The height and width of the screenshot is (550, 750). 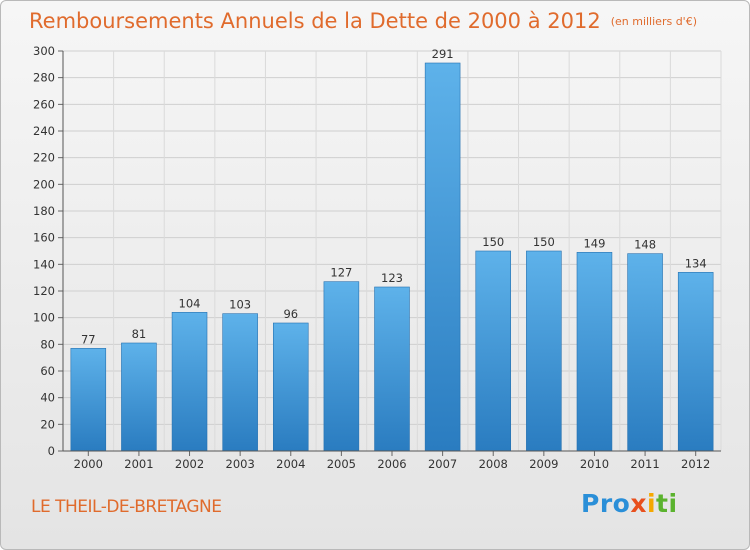 I want to click on place-name: LE THEIL-DE-BRETAGNE, so click(x=126, y=507).